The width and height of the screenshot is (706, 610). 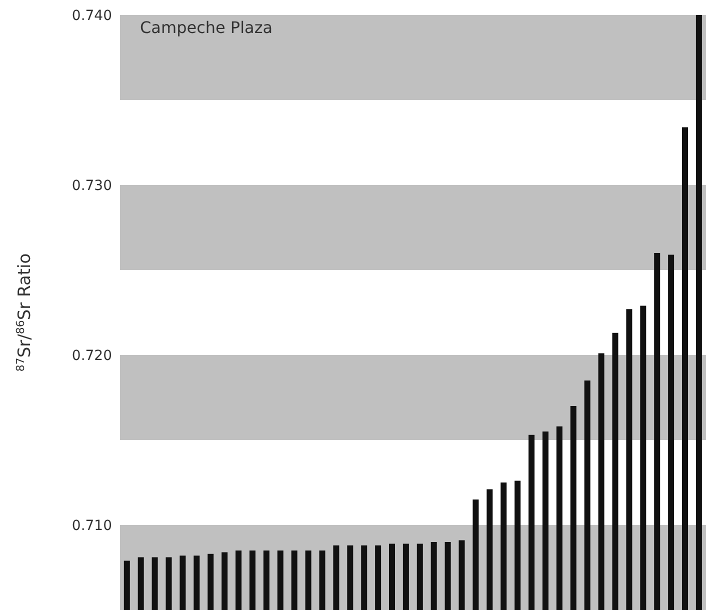 What do you see at coordinates (92, 16) in the screenshot?
I see `y-tick-label: 0.740` at bounding box center [92, 16].